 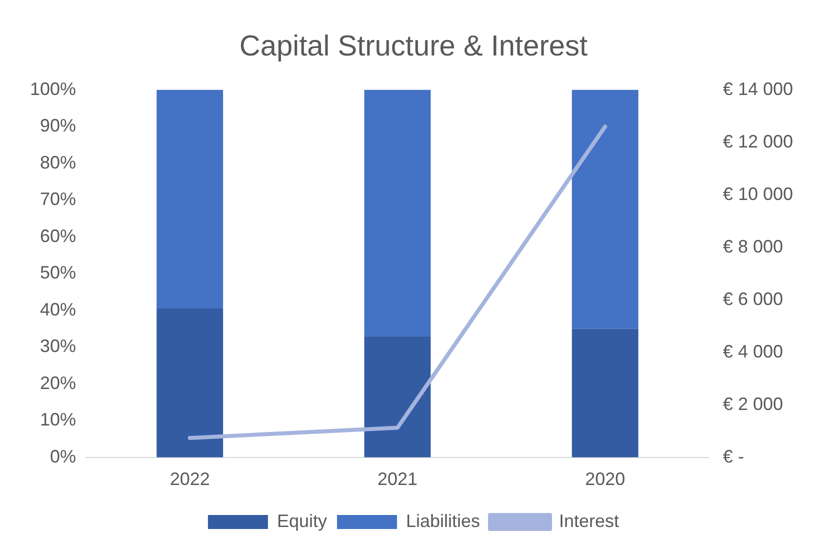 What do you see at coordinates (605, 479) in the screenshot?
I see `x-tick-label: 2020` at bounding box center [605, 479].